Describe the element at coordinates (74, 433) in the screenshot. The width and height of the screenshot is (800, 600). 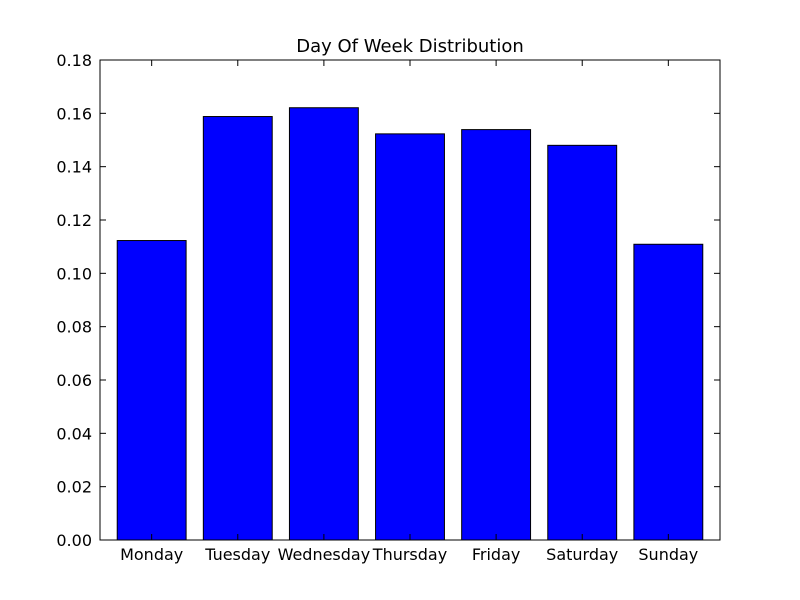
I see `y-tick-label: 0.04` at that location.